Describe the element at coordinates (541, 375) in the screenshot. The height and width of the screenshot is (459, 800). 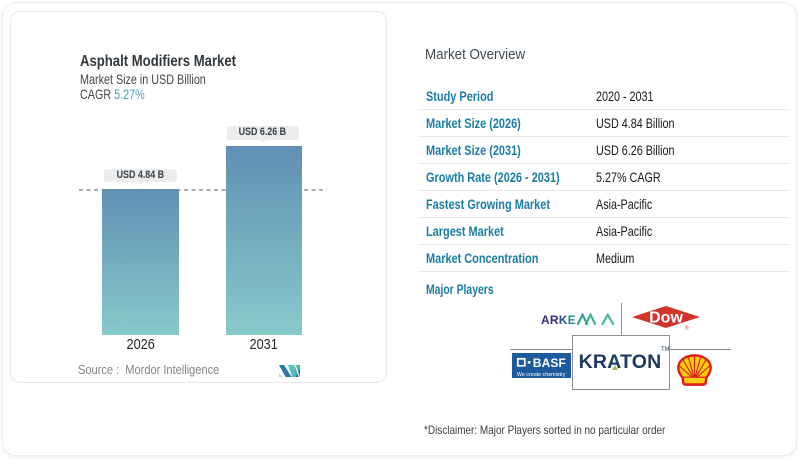
I see `svg-text: We create chemistry` at that location.